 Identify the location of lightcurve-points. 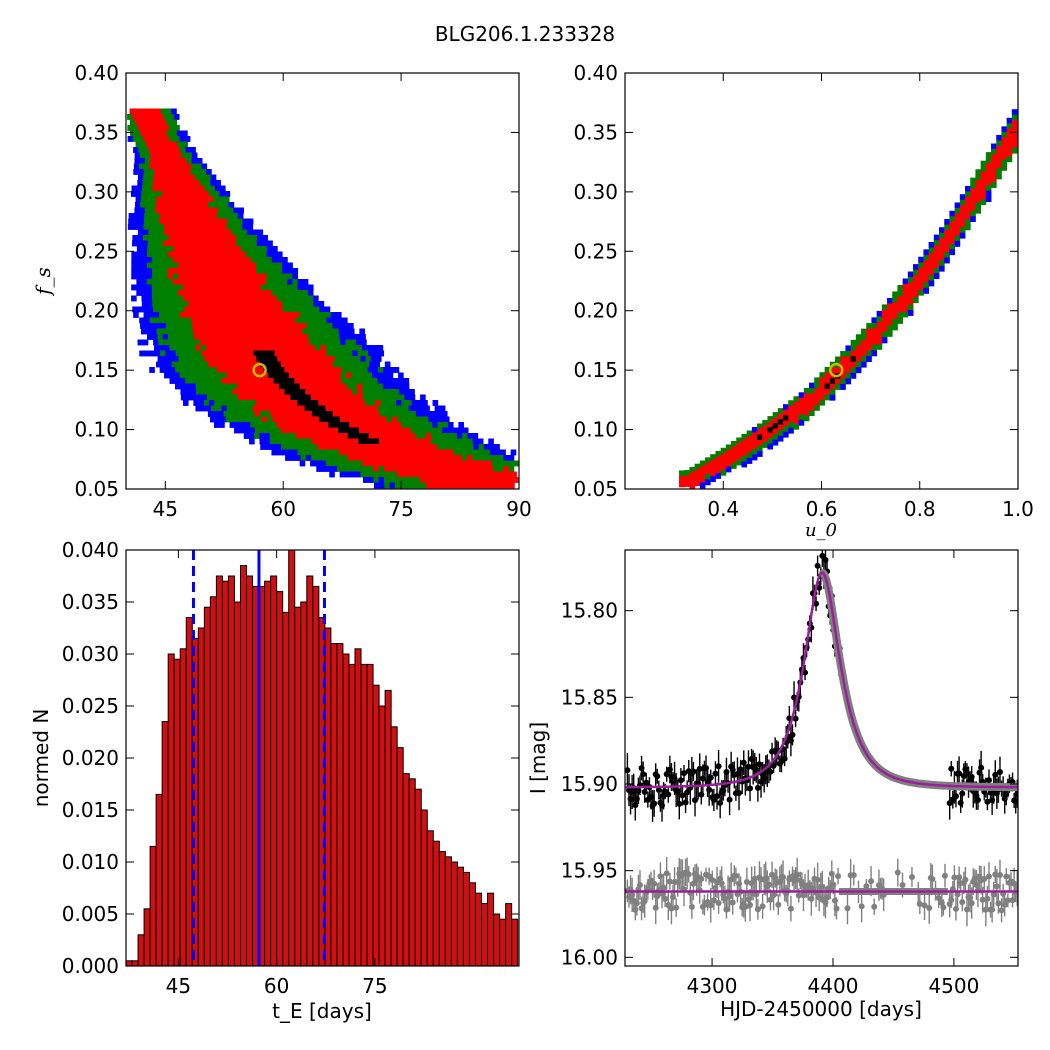
(821, 738).